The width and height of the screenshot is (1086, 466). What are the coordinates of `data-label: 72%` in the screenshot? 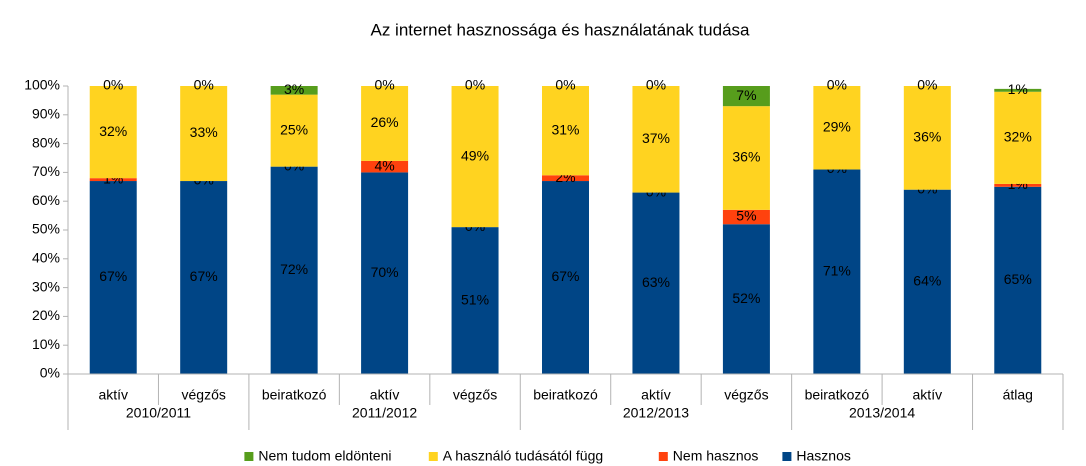 It's located at (294, 269).